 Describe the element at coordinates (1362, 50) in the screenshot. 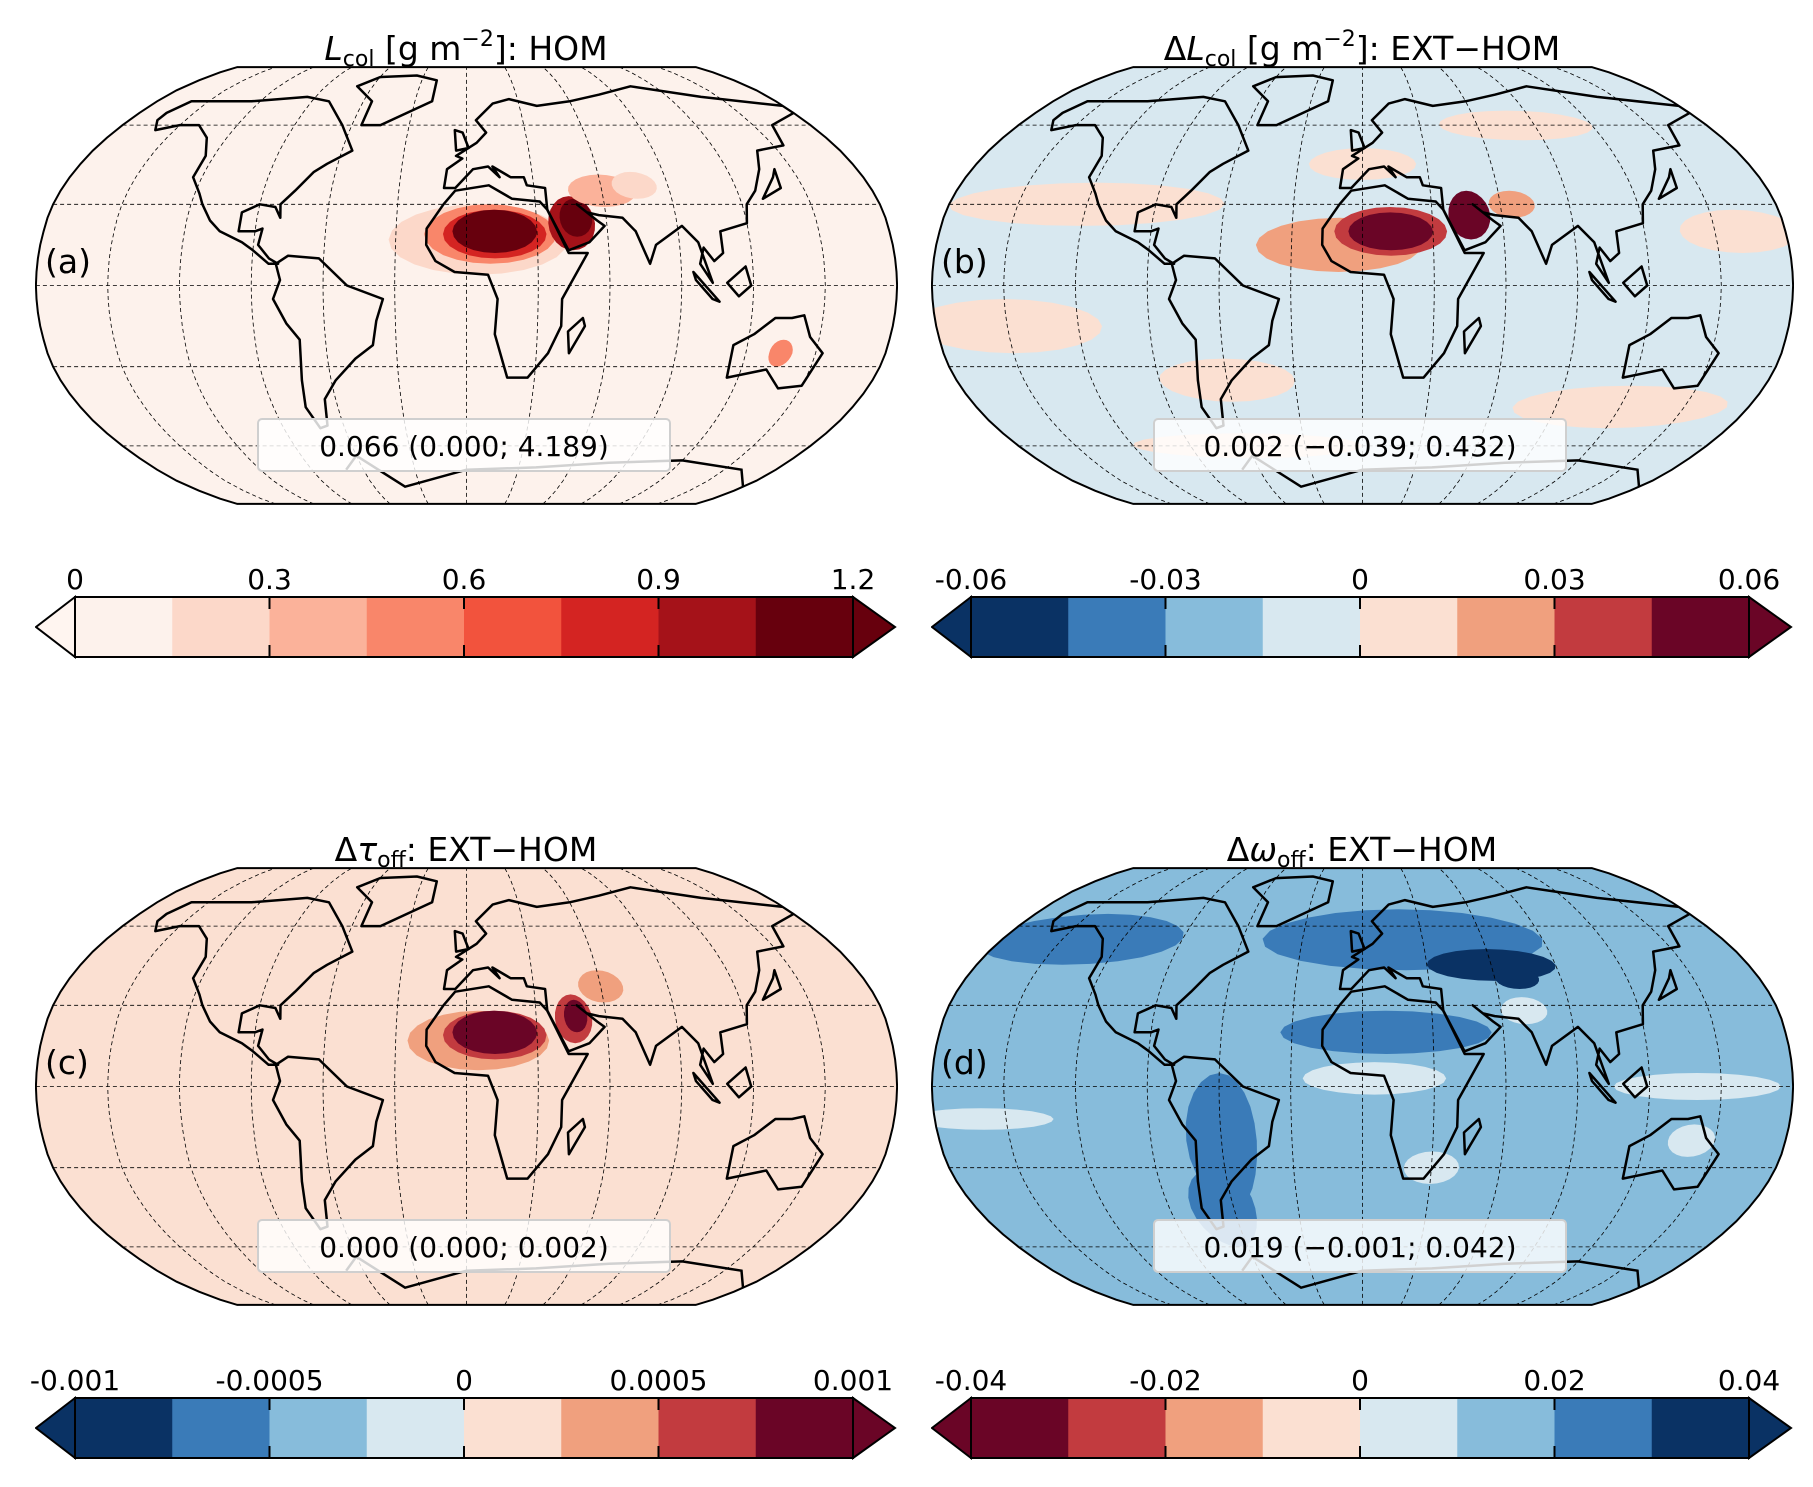

I see `panel-title: ΔLcol [g m−2]: EXT−HOM` at that location.